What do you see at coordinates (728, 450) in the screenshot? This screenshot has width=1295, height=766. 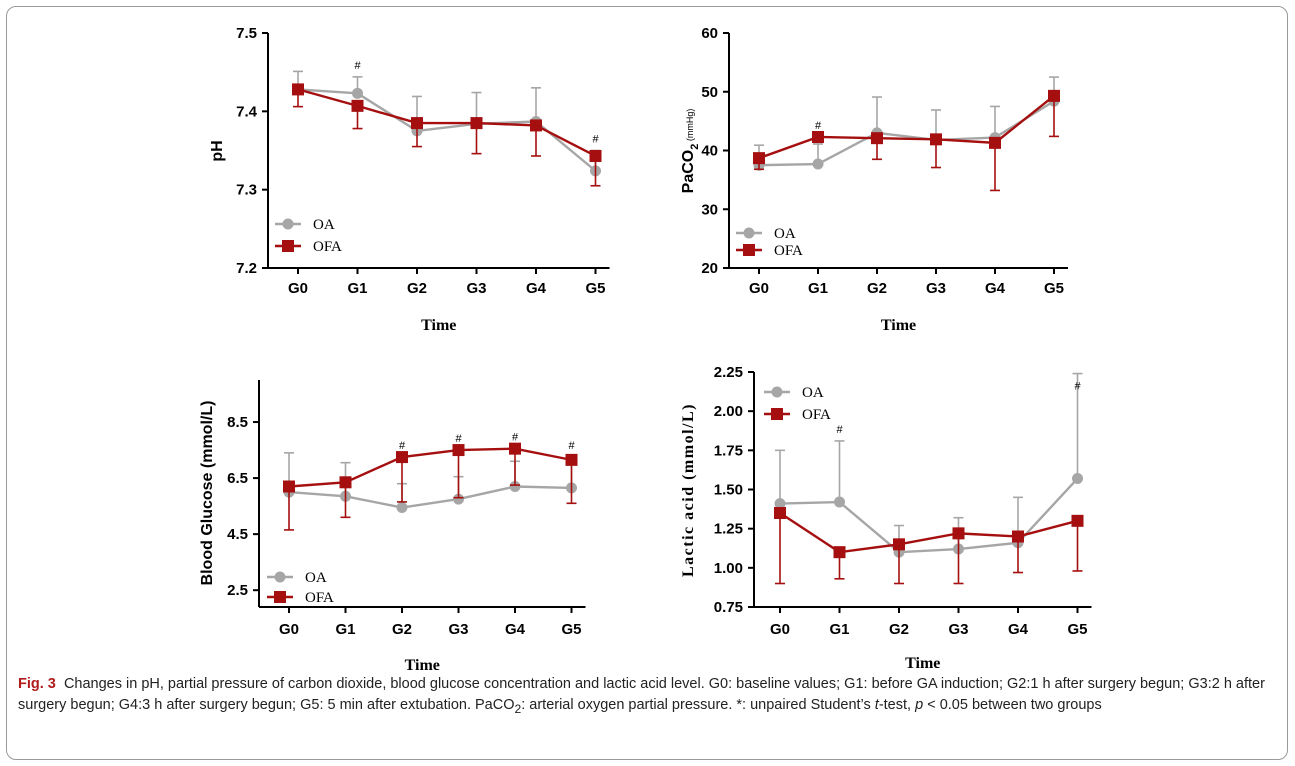 I see `y-tick-label: 1.75` at bounding box center [728, 450].